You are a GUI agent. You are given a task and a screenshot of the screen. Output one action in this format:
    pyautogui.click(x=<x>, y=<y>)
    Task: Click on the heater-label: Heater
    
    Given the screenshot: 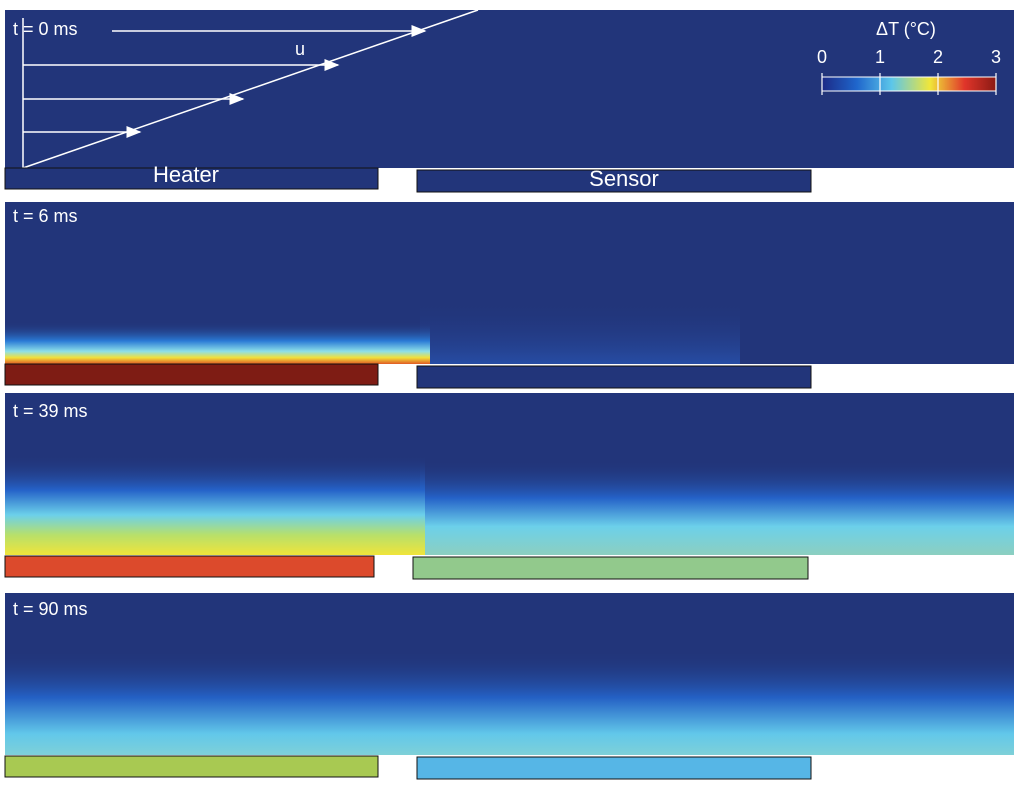 What is the action you would take?
    pyautogui.click(x=186, y=174)
    